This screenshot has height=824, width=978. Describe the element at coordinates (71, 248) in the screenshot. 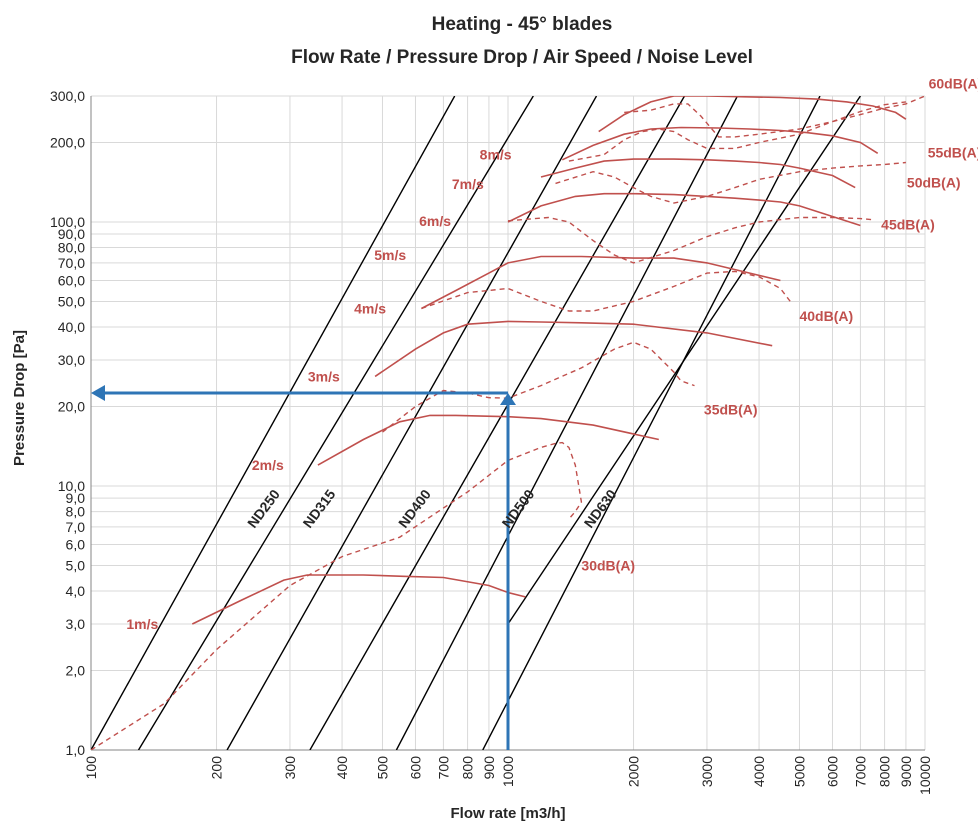

I see `y-tick-label: 80,0` at that location.